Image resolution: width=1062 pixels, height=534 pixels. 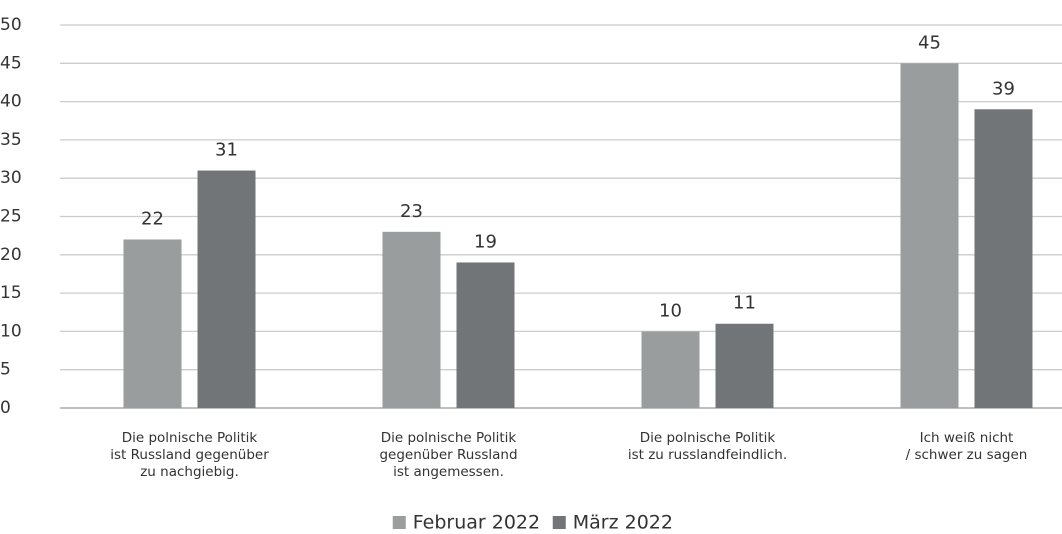 I want to click on y-tick-label: 15, so click(x=11, y=293).